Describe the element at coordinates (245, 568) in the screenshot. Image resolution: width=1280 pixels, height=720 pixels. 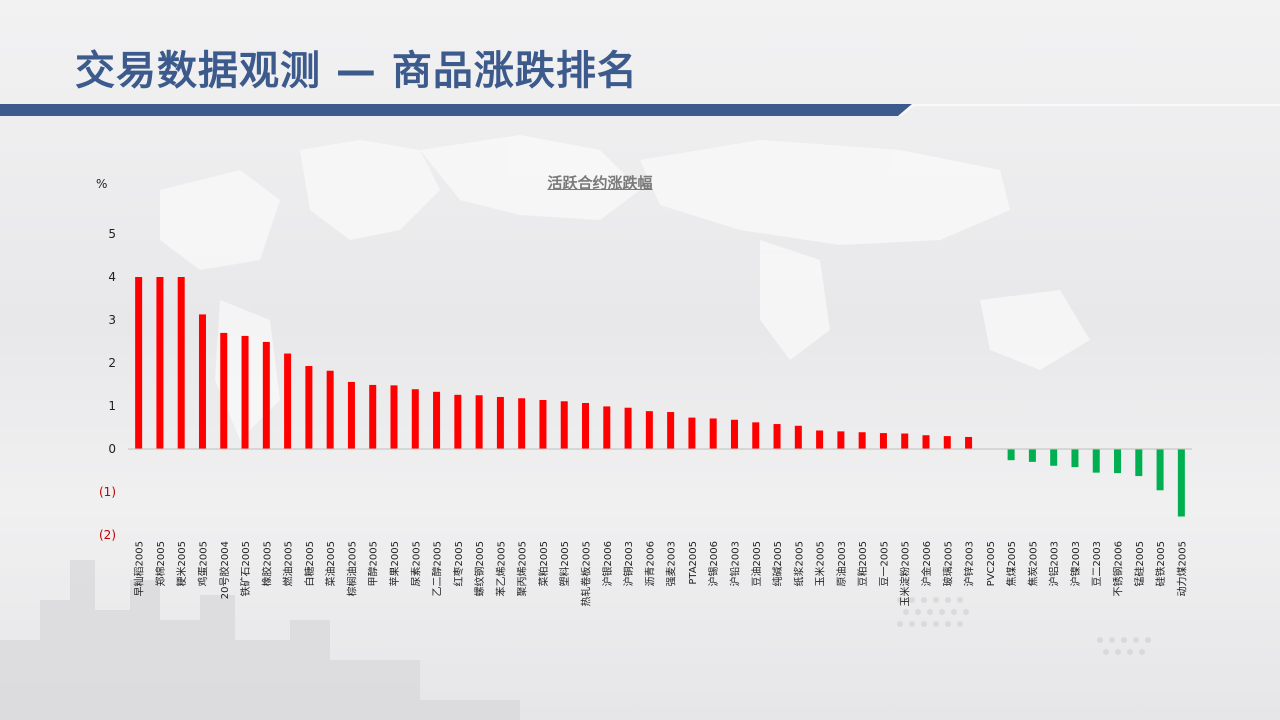
I see `x-category-label: 铁矿石2005` at that location.